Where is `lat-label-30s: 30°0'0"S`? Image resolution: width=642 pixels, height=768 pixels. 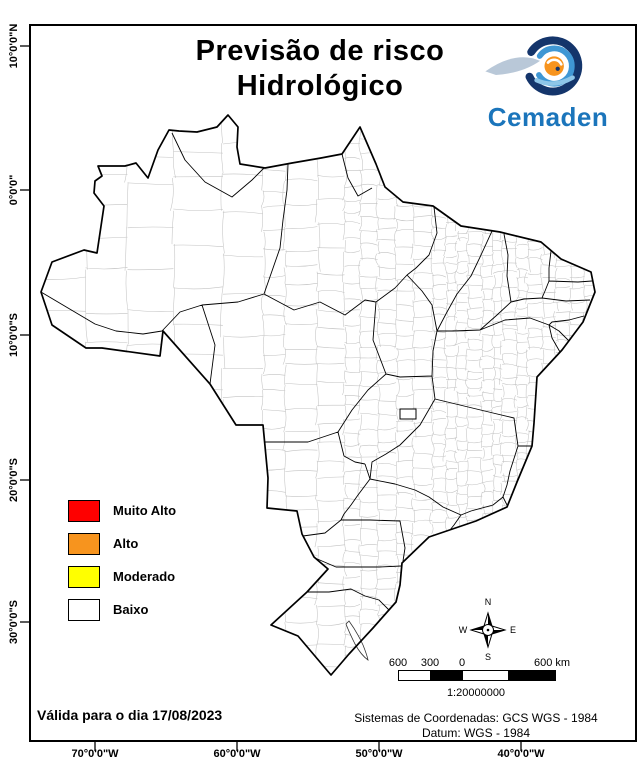
lat-label-30s: 30°0'0"S is located at coordinates (14, 622).